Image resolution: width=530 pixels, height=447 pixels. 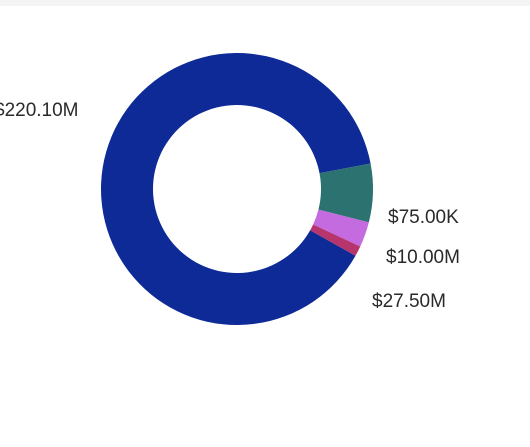 I want to click on top-strip, so click(x=265, y=3).